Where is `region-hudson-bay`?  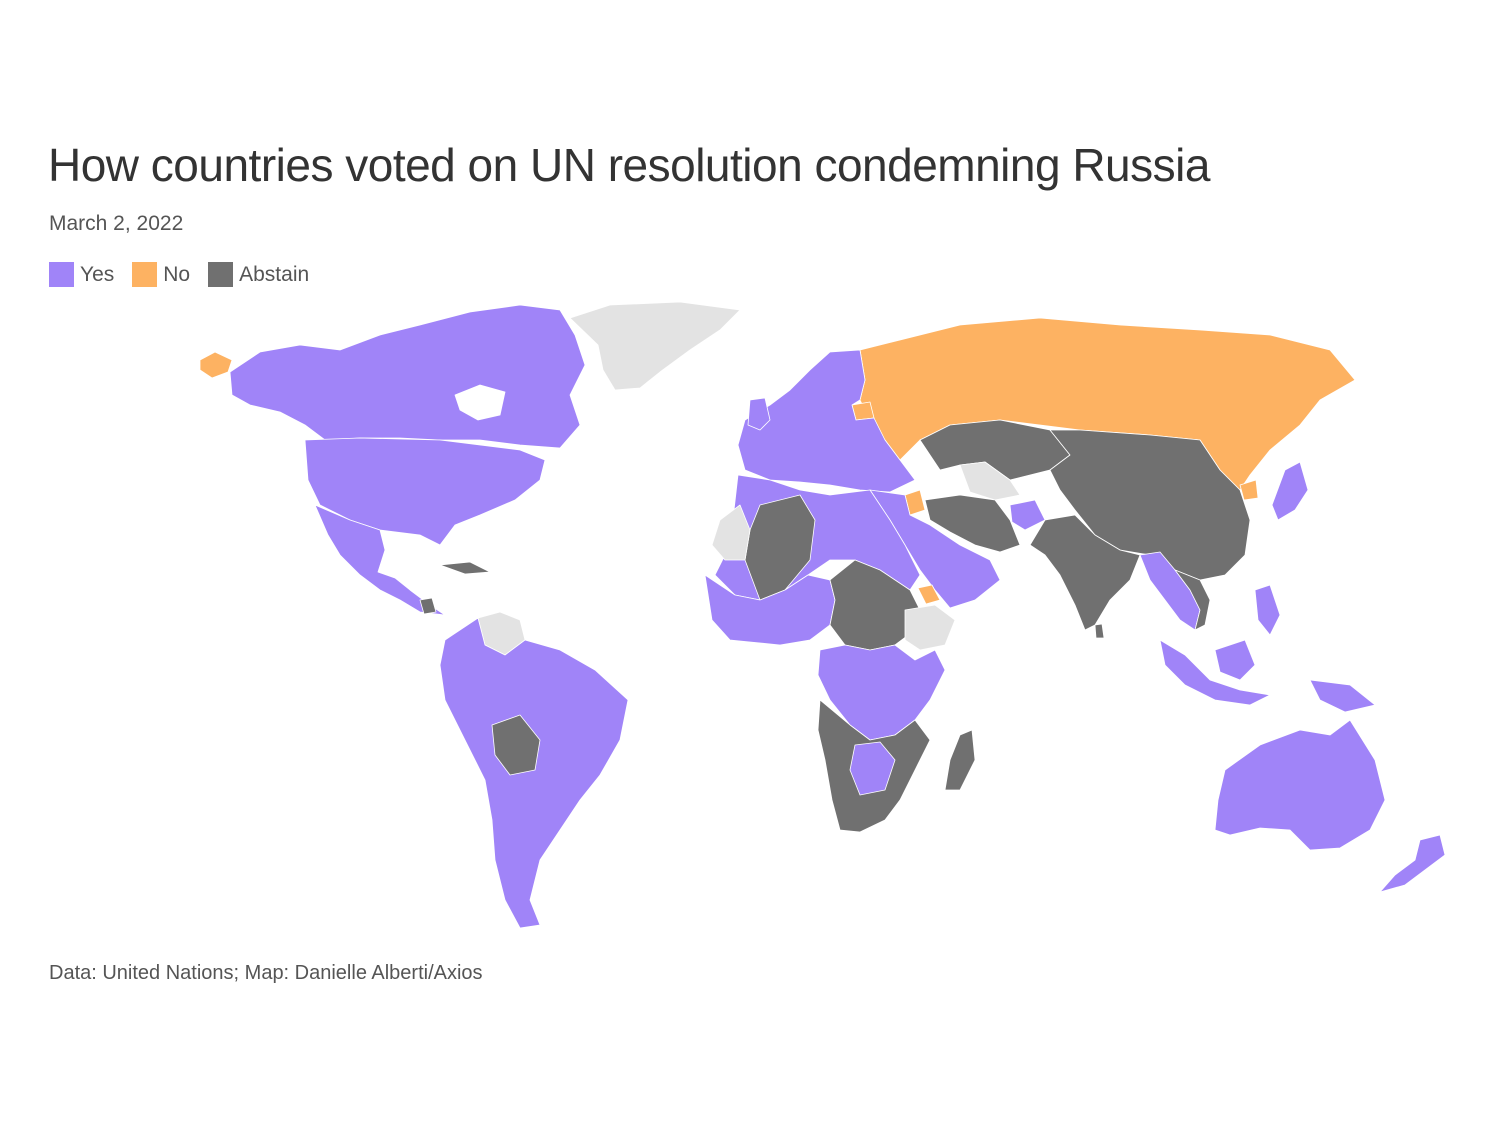
region-hudson-bay is located at coordinates (480, 402).